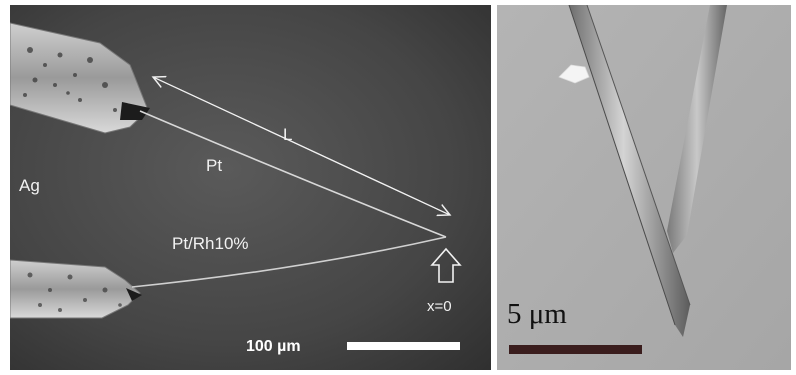 The height and width of the screenshot is (375, 796). What do you see at coordinates (537, 314) in the screenshot?
I see `right-scale-bar-label: 5 μm` at bounding box center [537, 314].